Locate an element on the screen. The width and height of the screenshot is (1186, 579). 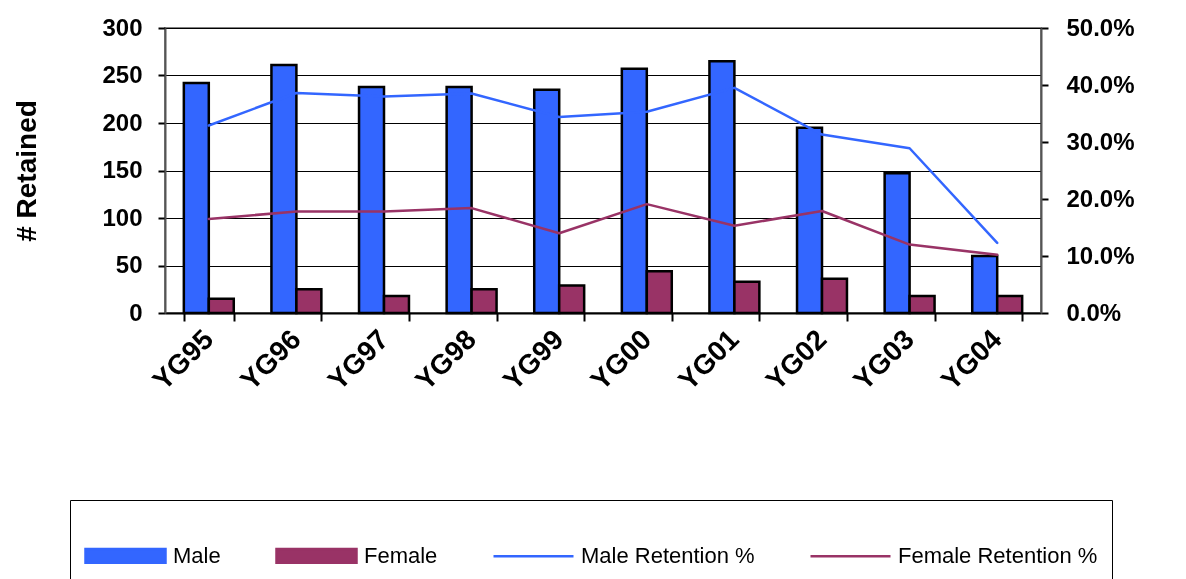
y-tick-label: 50 is located at coordinates (129, 264).